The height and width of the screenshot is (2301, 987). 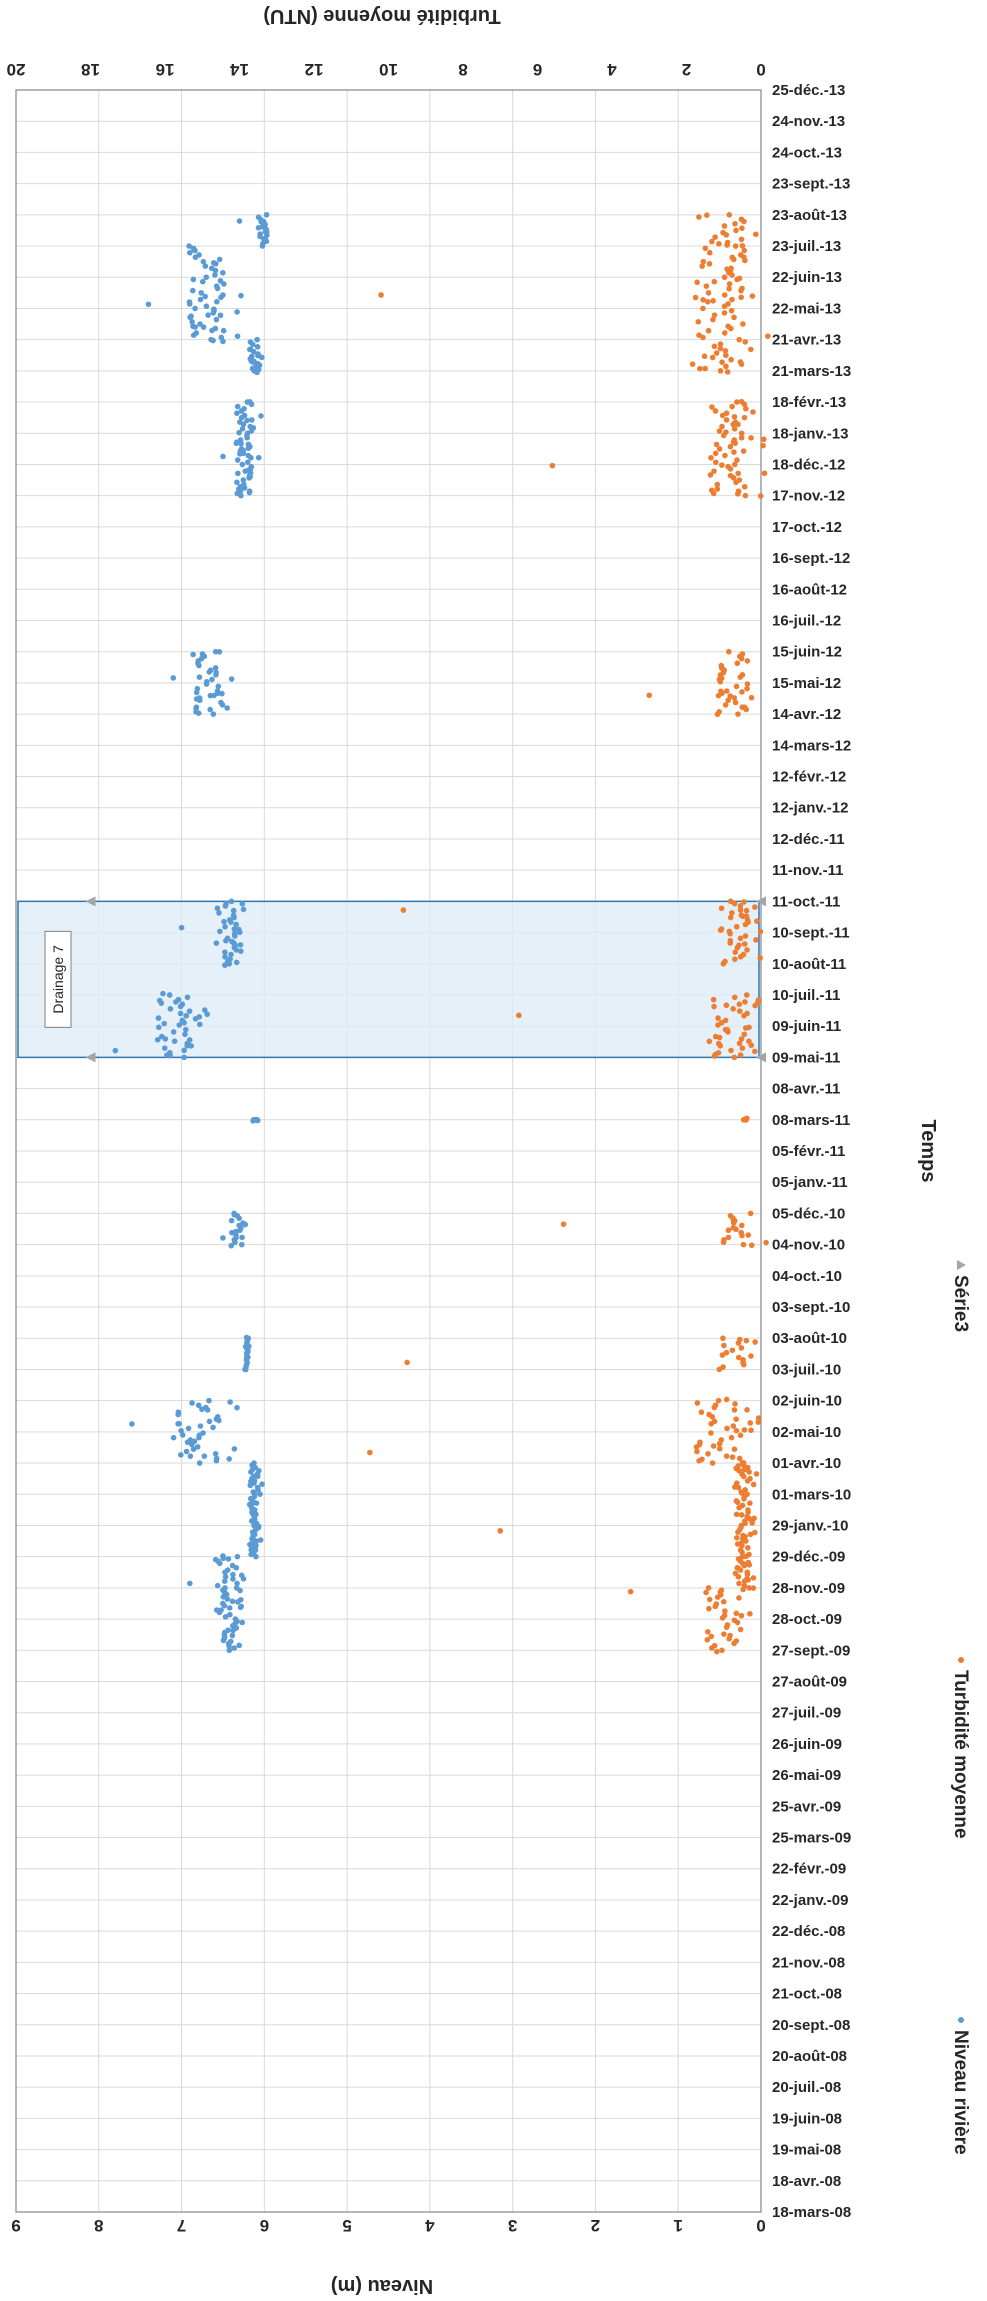 What do you see at coordinates (90, 901) in the screenshot?
I see `series3-marker` at bounding box center [90, 901].